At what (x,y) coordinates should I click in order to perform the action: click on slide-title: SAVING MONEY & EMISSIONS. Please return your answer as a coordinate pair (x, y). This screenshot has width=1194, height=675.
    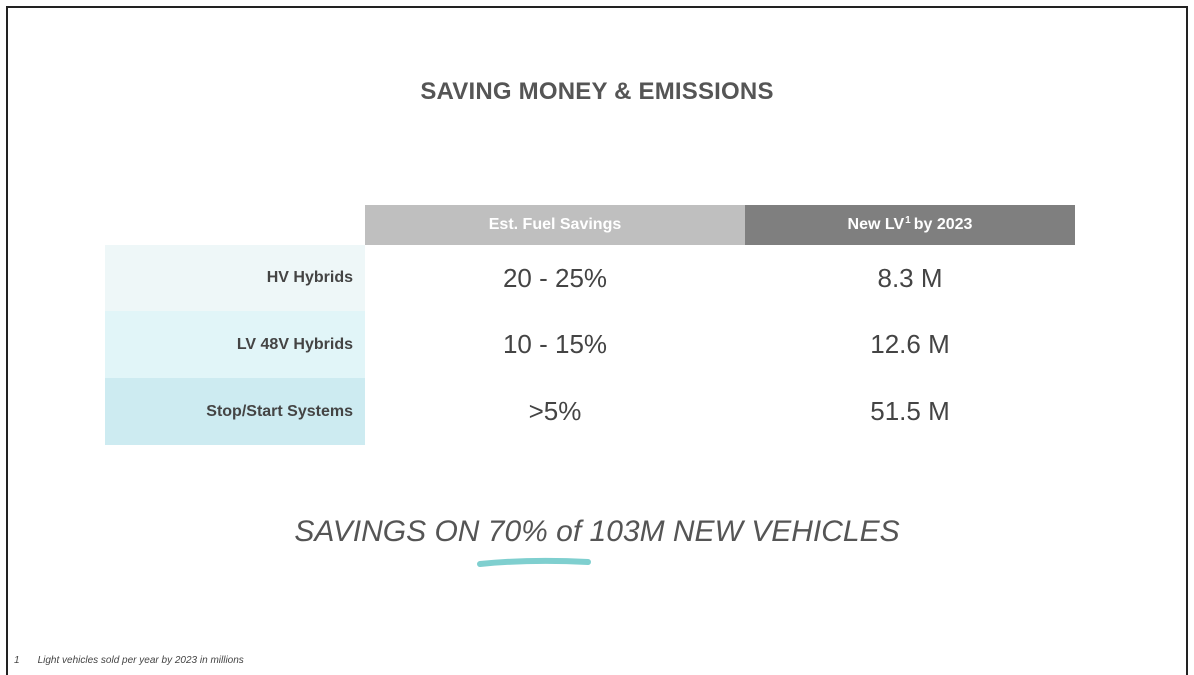
    Looking at the image, I should click on (597, 91).